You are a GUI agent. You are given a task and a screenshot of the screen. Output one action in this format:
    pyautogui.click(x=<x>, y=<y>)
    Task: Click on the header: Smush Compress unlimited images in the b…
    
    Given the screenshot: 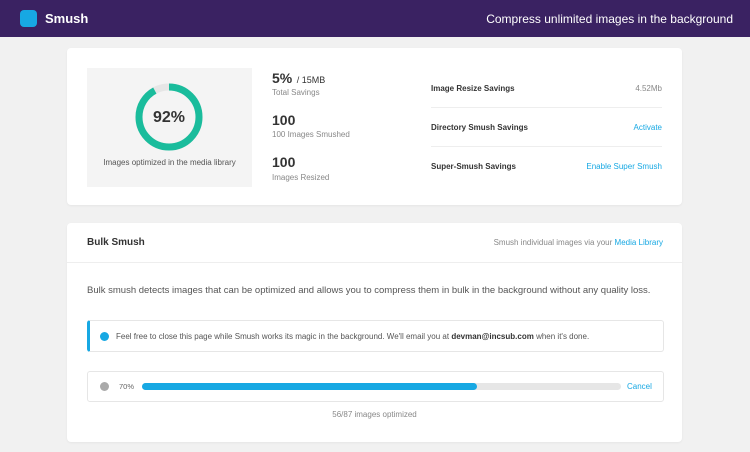 What is the action you would take?
    pyautogui.click(x=375, y=18)
    